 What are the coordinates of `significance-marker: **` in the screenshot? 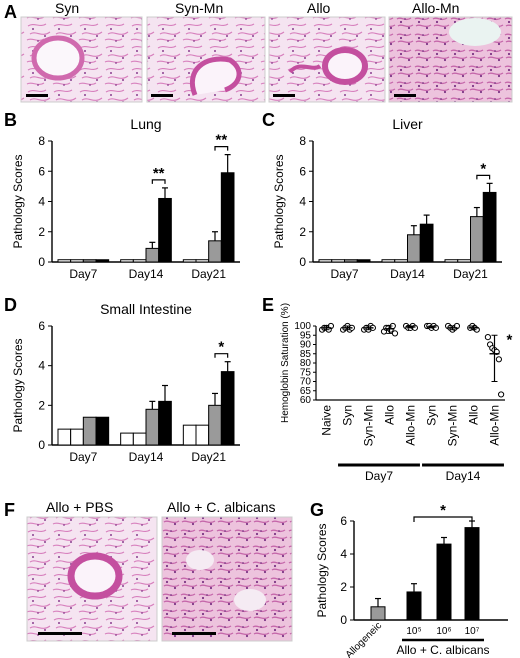 It's located at (221, 140).